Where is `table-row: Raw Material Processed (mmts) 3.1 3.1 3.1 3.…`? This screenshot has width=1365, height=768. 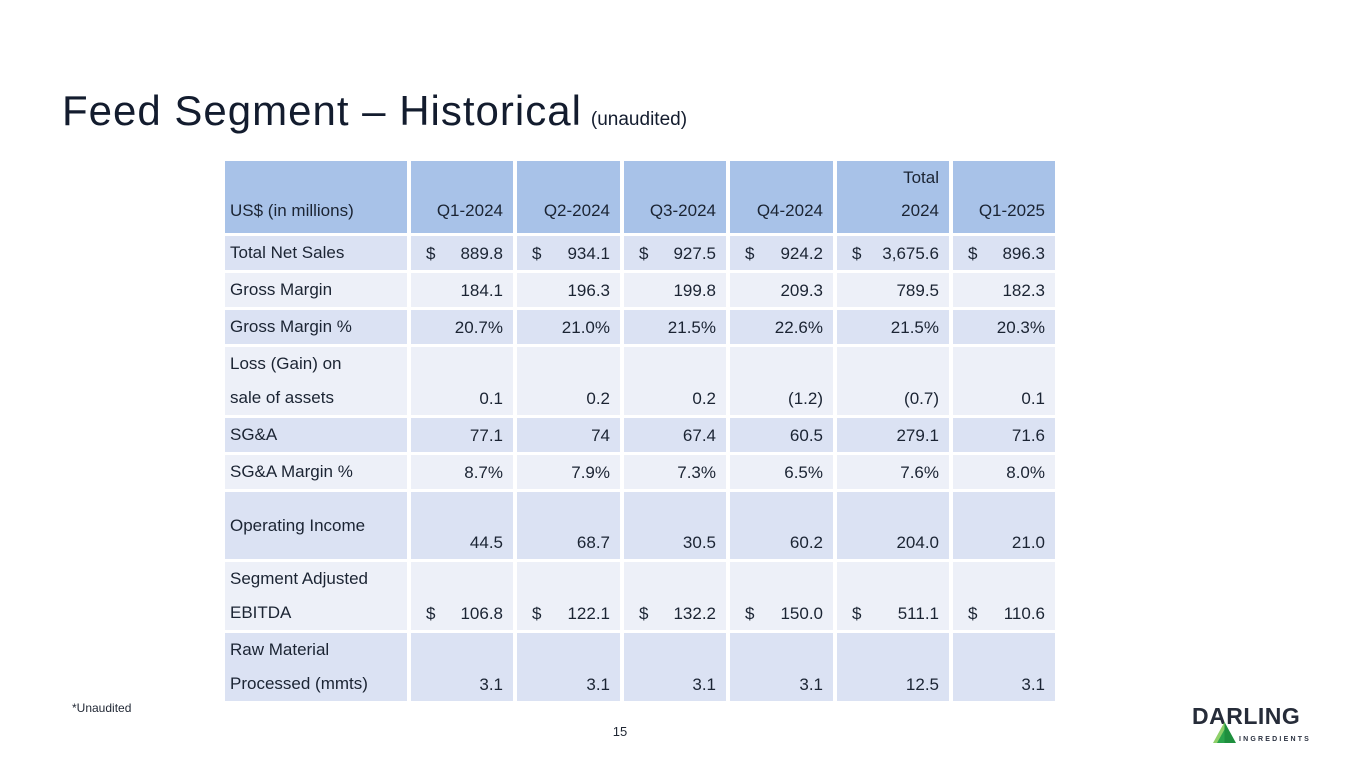 table-row: Raw Material Processed (mmts) 3.1 3.1 3.1 3.… is located at coordinates (640, 668).